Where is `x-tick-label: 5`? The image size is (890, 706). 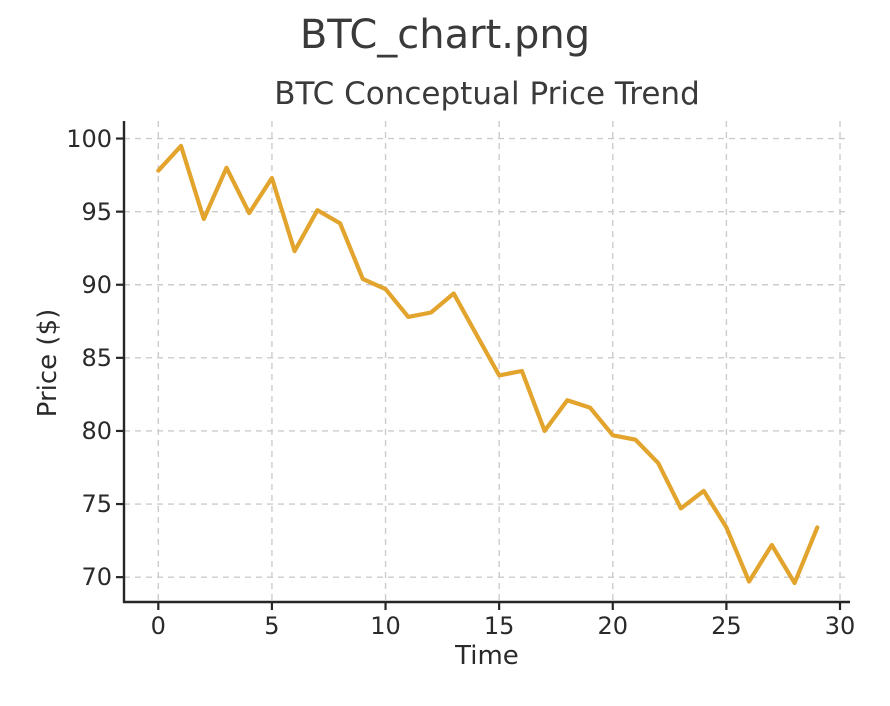 x-tick-label: 5 is located at coordinates (272, 626).